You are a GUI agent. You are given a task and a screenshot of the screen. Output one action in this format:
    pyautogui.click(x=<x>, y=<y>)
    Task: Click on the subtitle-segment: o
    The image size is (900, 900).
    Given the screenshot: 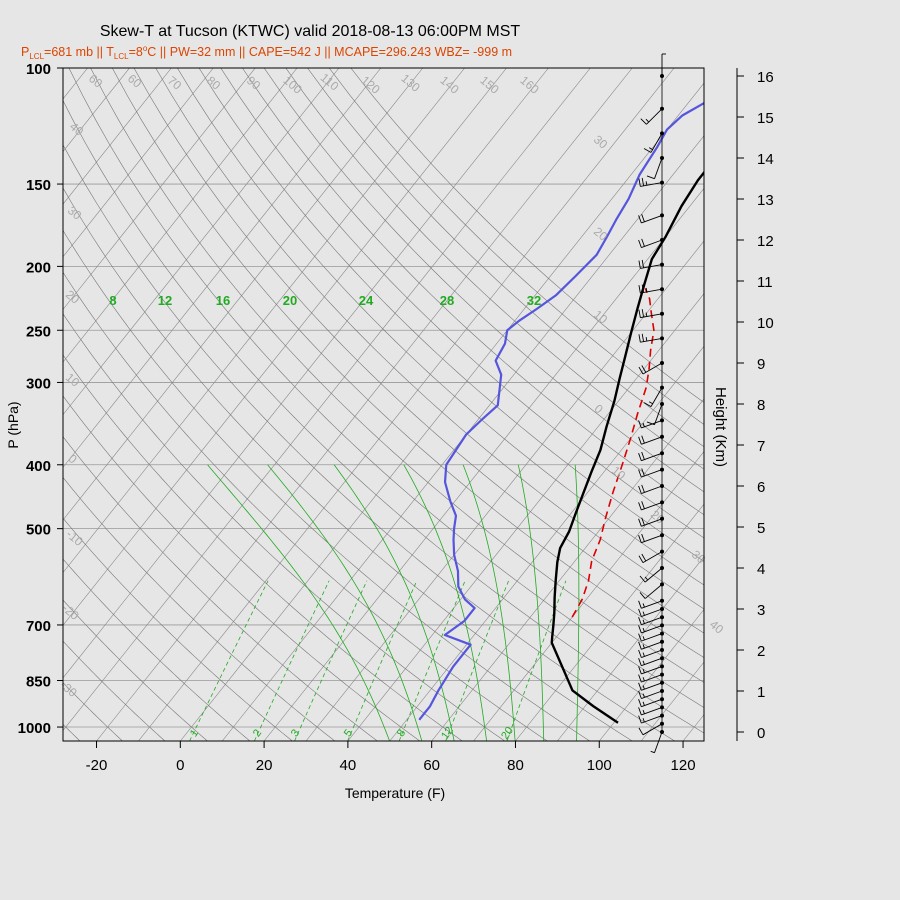 What is the action you would take?
    pyautogui.click(x=145, y=48)
    